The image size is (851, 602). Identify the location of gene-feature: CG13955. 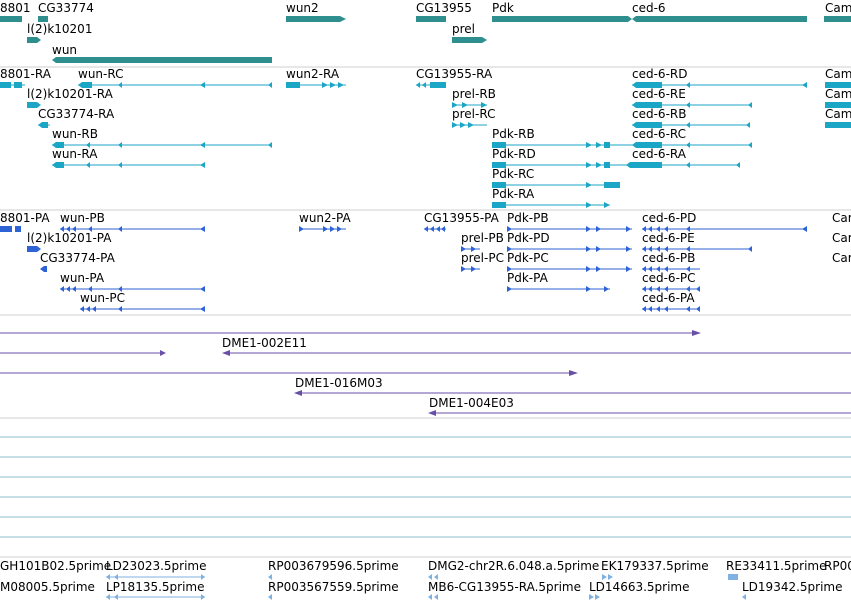
(444, 11).